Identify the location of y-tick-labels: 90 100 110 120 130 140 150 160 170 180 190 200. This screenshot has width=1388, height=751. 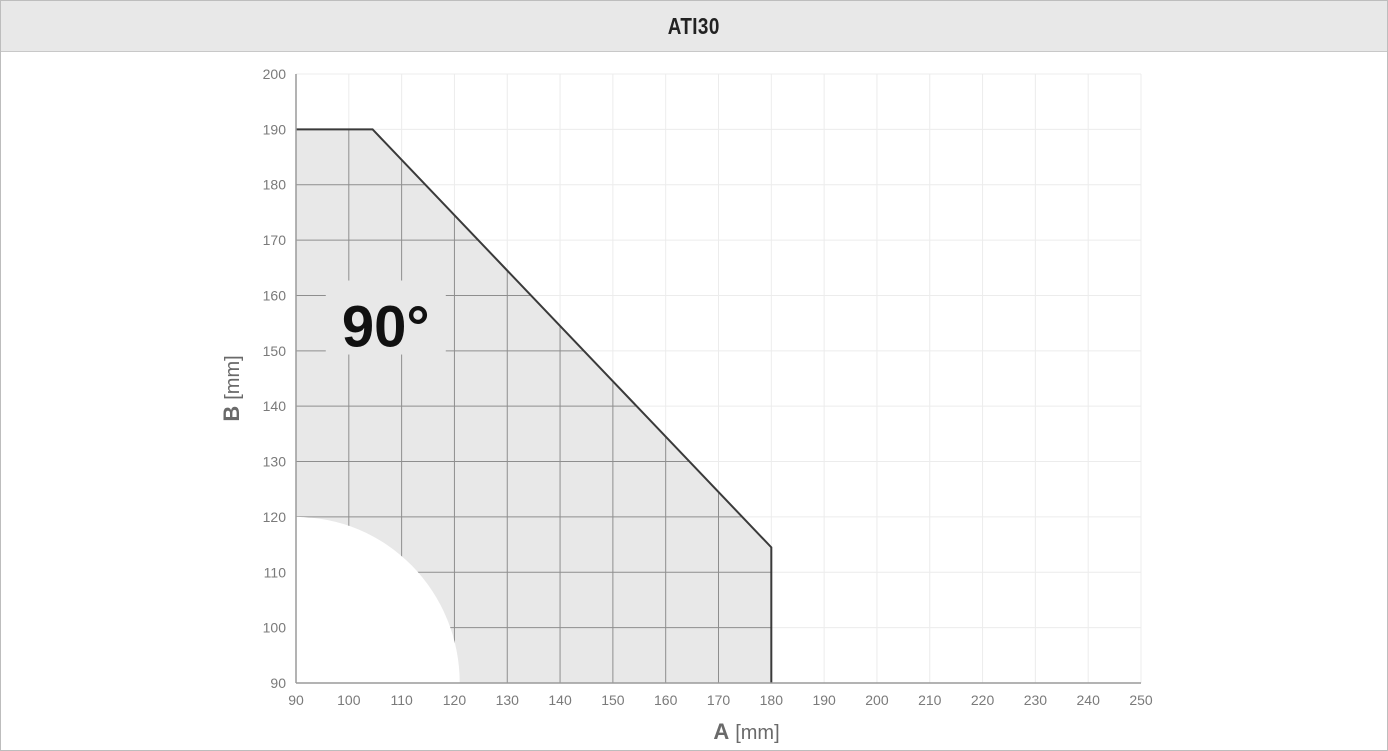
(275, 378).